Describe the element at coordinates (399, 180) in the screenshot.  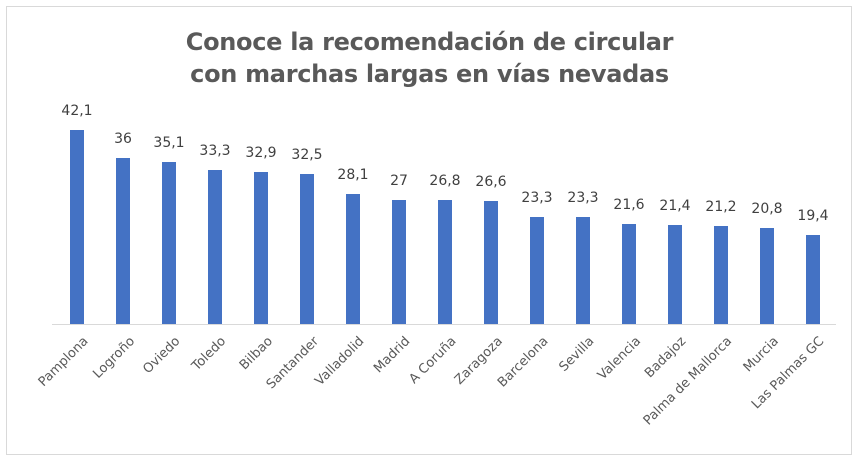
I see `data-label: 27` at that location.